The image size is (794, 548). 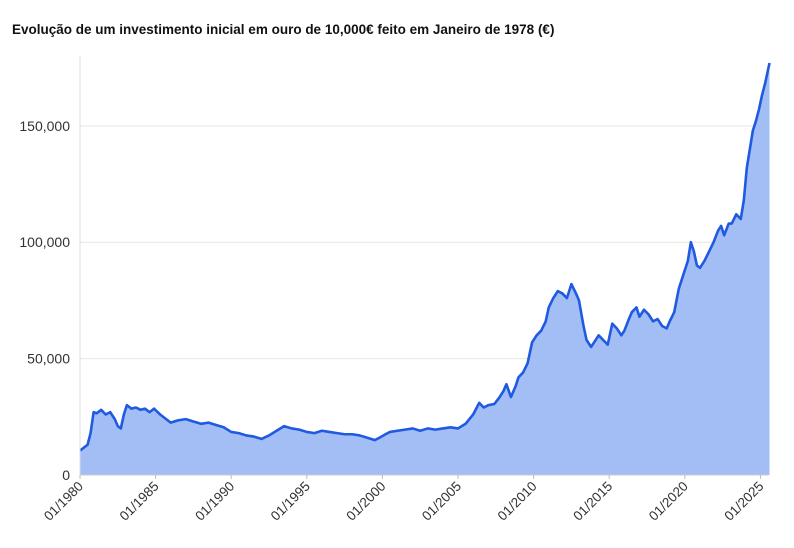 I want to click on x-tick-label: 01/1995, so click(x=290, y=501).